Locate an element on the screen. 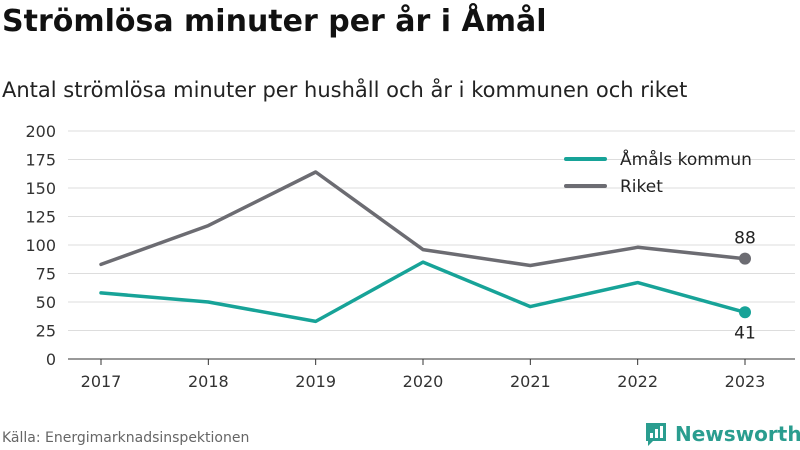 This screenshot has width=800, height=450. legend-label: Åmåls kommun is located at coordinates (686, 159).